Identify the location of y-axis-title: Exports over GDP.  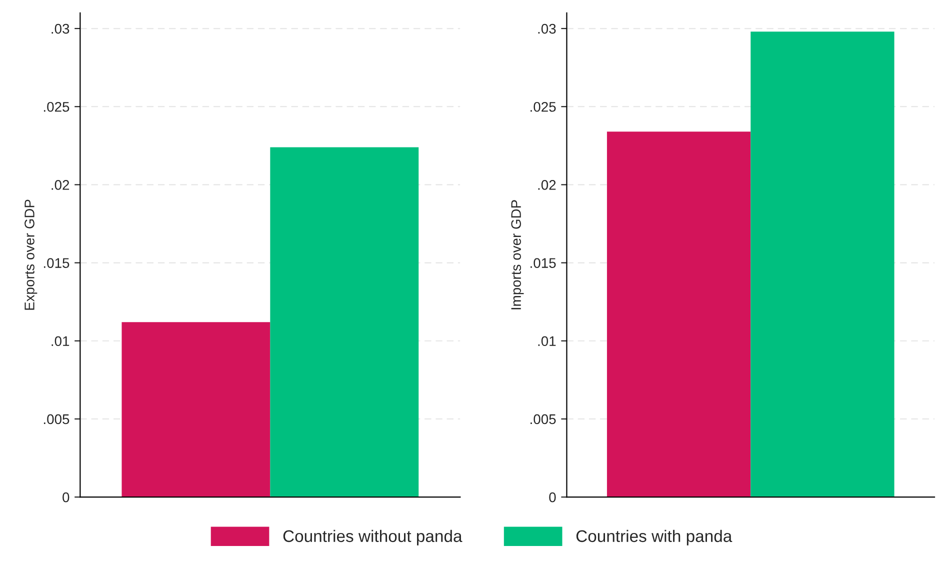
(31, 255).